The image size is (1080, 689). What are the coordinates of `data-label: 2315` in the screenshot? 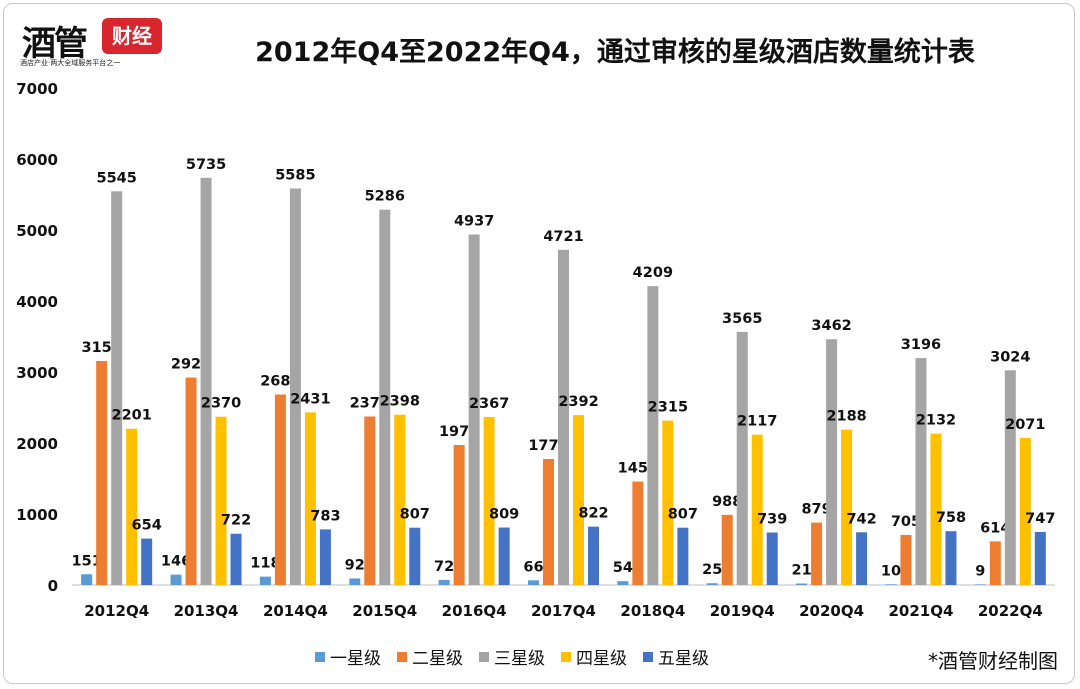 It's located at (668, 408).